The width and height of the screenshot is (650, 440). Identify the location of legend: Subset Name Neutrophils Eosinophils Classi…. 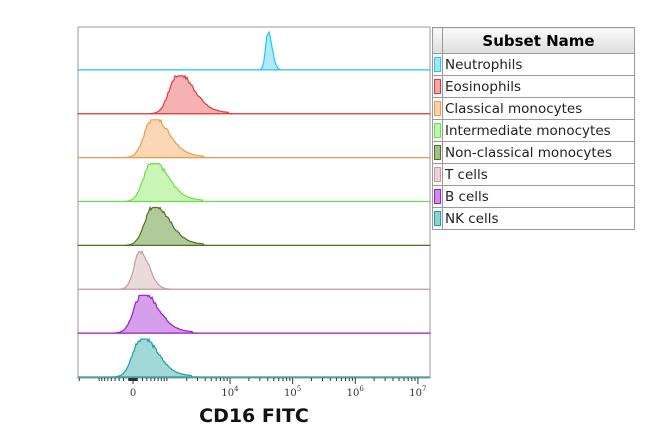
(533, 128).